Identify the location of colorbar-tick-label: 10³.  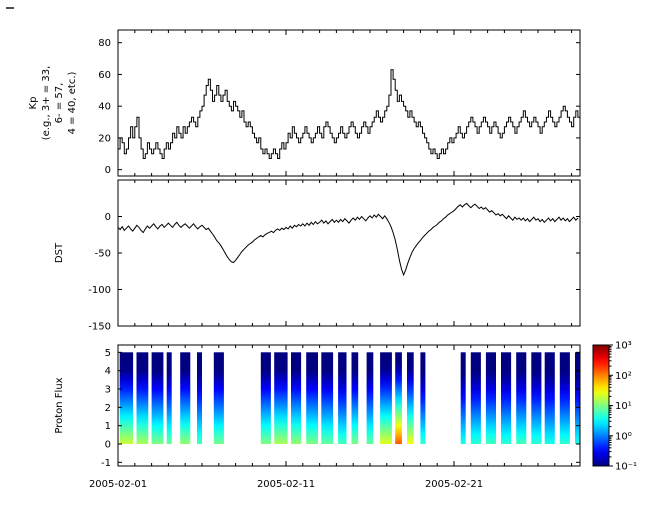
(623, 346).